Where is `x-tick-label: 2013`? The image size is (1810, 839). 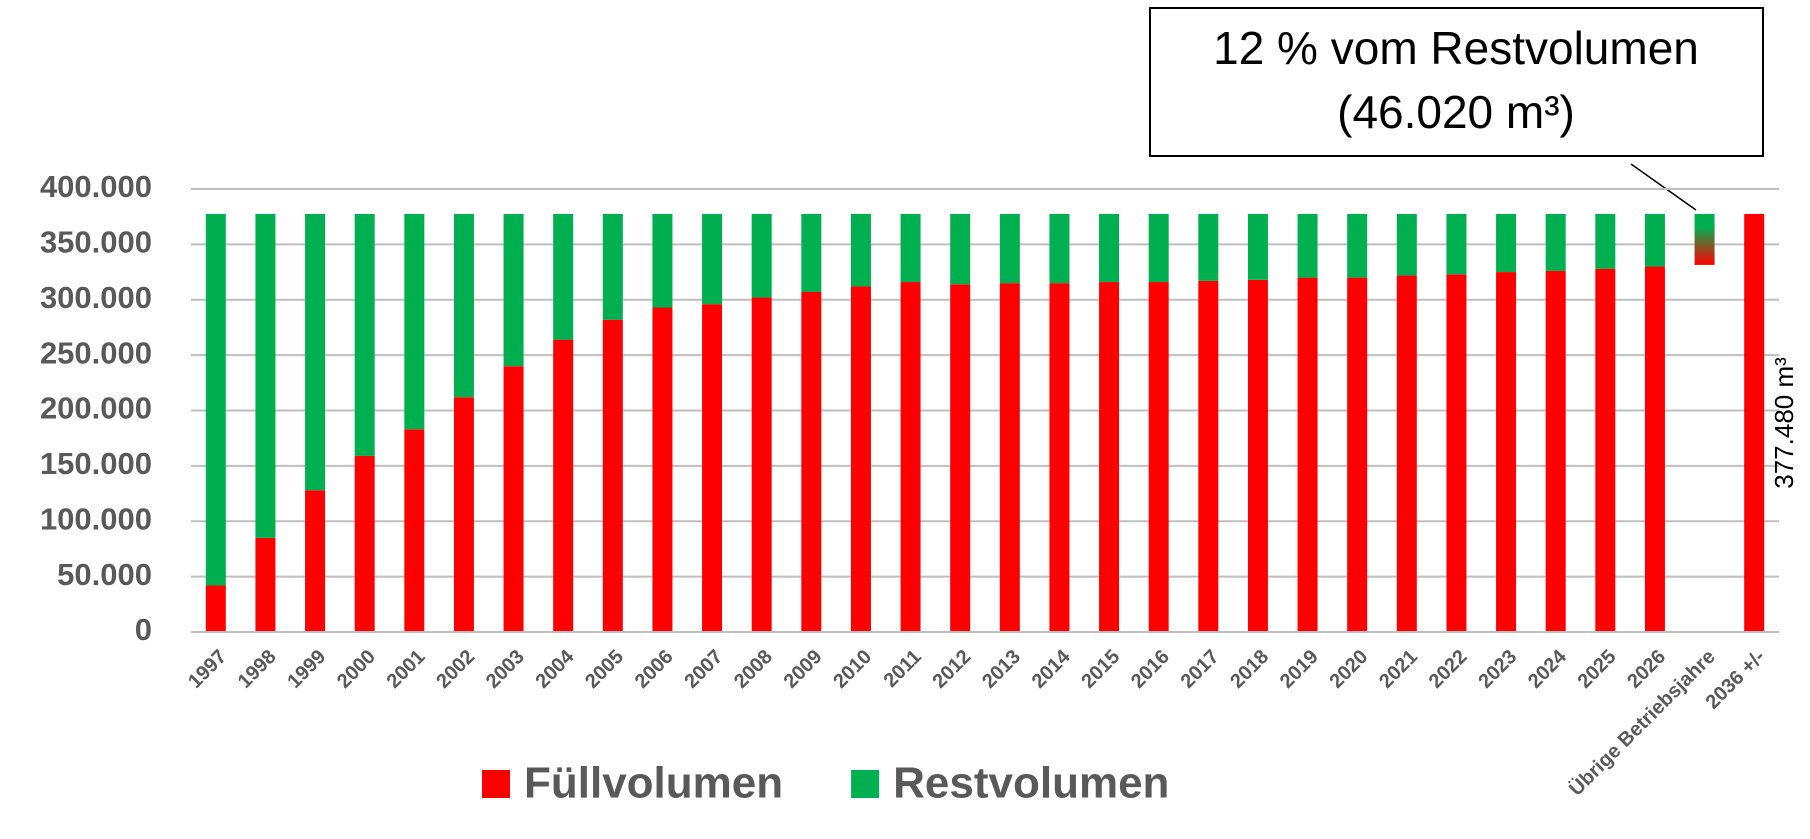 x-tick-label: 2013 is located at coordinates (1001, 669).